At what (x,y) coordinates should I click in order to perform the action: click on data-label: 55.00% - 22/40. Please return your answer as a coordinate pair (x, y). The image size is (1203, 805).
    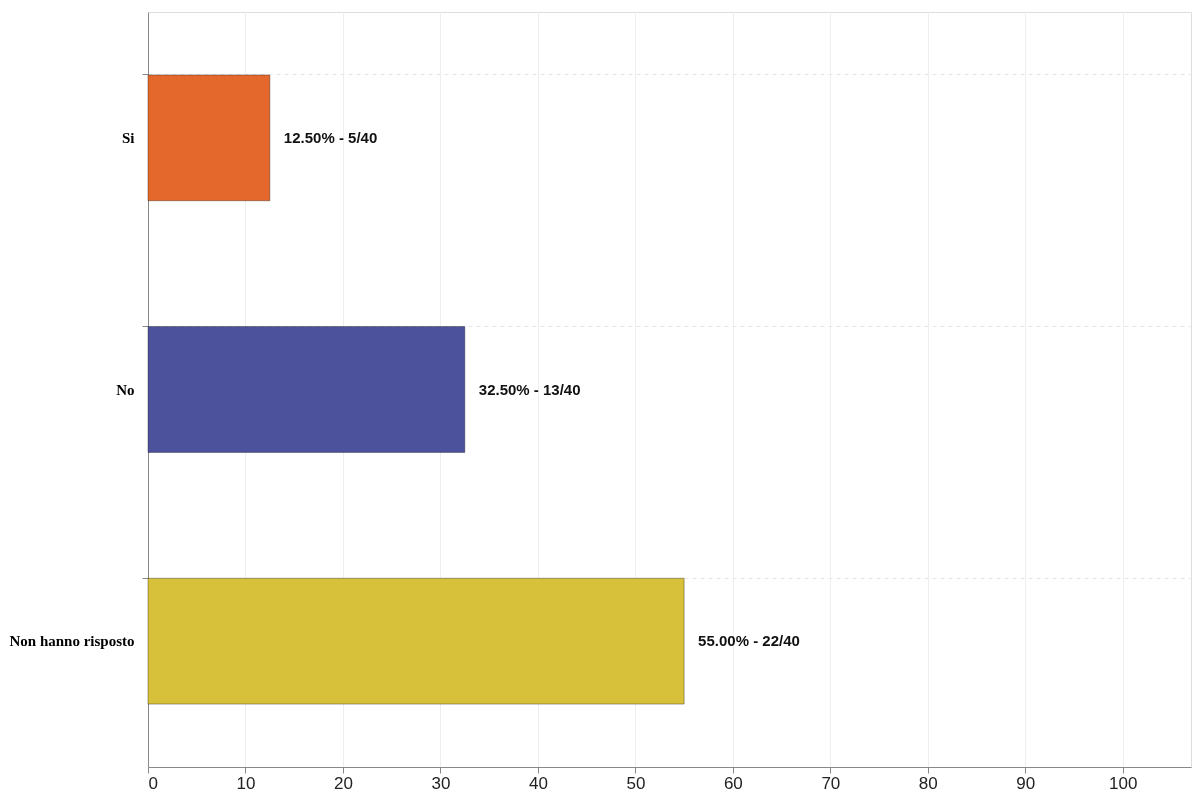
    Looking at the image, I should click on (749, 641).